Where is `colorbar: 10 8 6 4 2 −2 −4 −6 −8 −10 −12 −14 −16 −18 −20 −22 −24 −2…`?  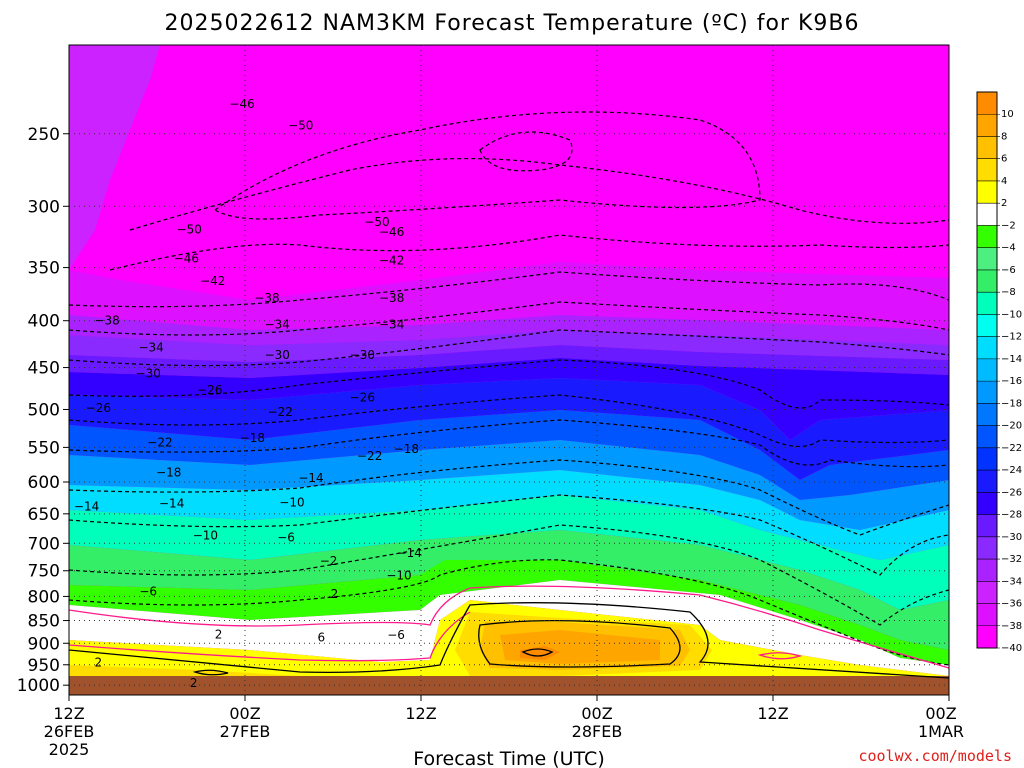 colorbar: 10 8 6 4 2 −2 −4 −6 −8 −10 −12 −14 −16 −18 −20 −22 −24 −2… is located at coordinates (999, 372).